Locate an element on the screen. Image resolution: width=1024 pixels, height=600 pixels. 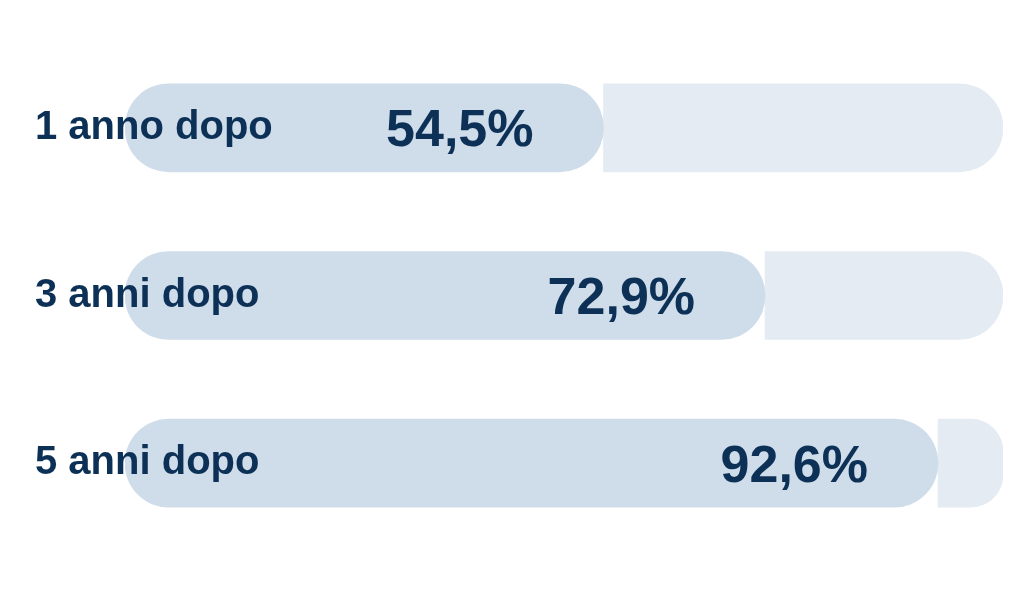
y-tick-label: 5 anni dopo is located at coordinates (147, 460).